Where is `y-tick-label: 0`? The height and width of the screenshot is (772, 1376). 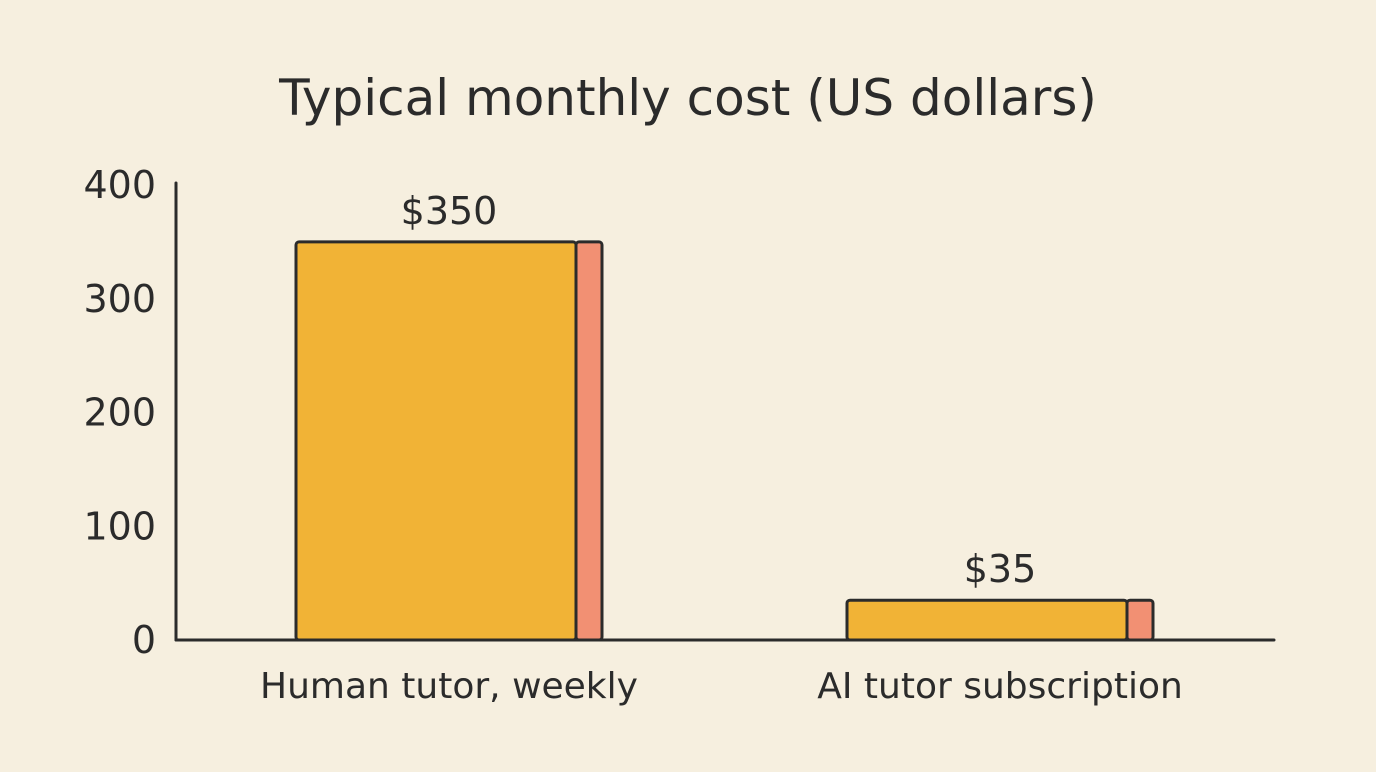
y-tick-label: 0 is located at coordinates (144, 640).